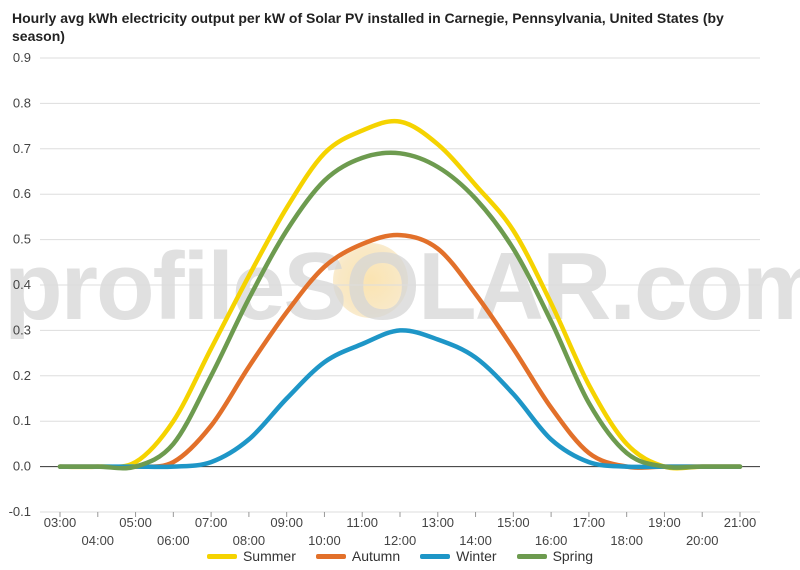 The width and height of the screenshot is (800, 570). Describe the element at coordinates (376, 556) in the screenshot. I see `legend-label: Autumn` at that location.